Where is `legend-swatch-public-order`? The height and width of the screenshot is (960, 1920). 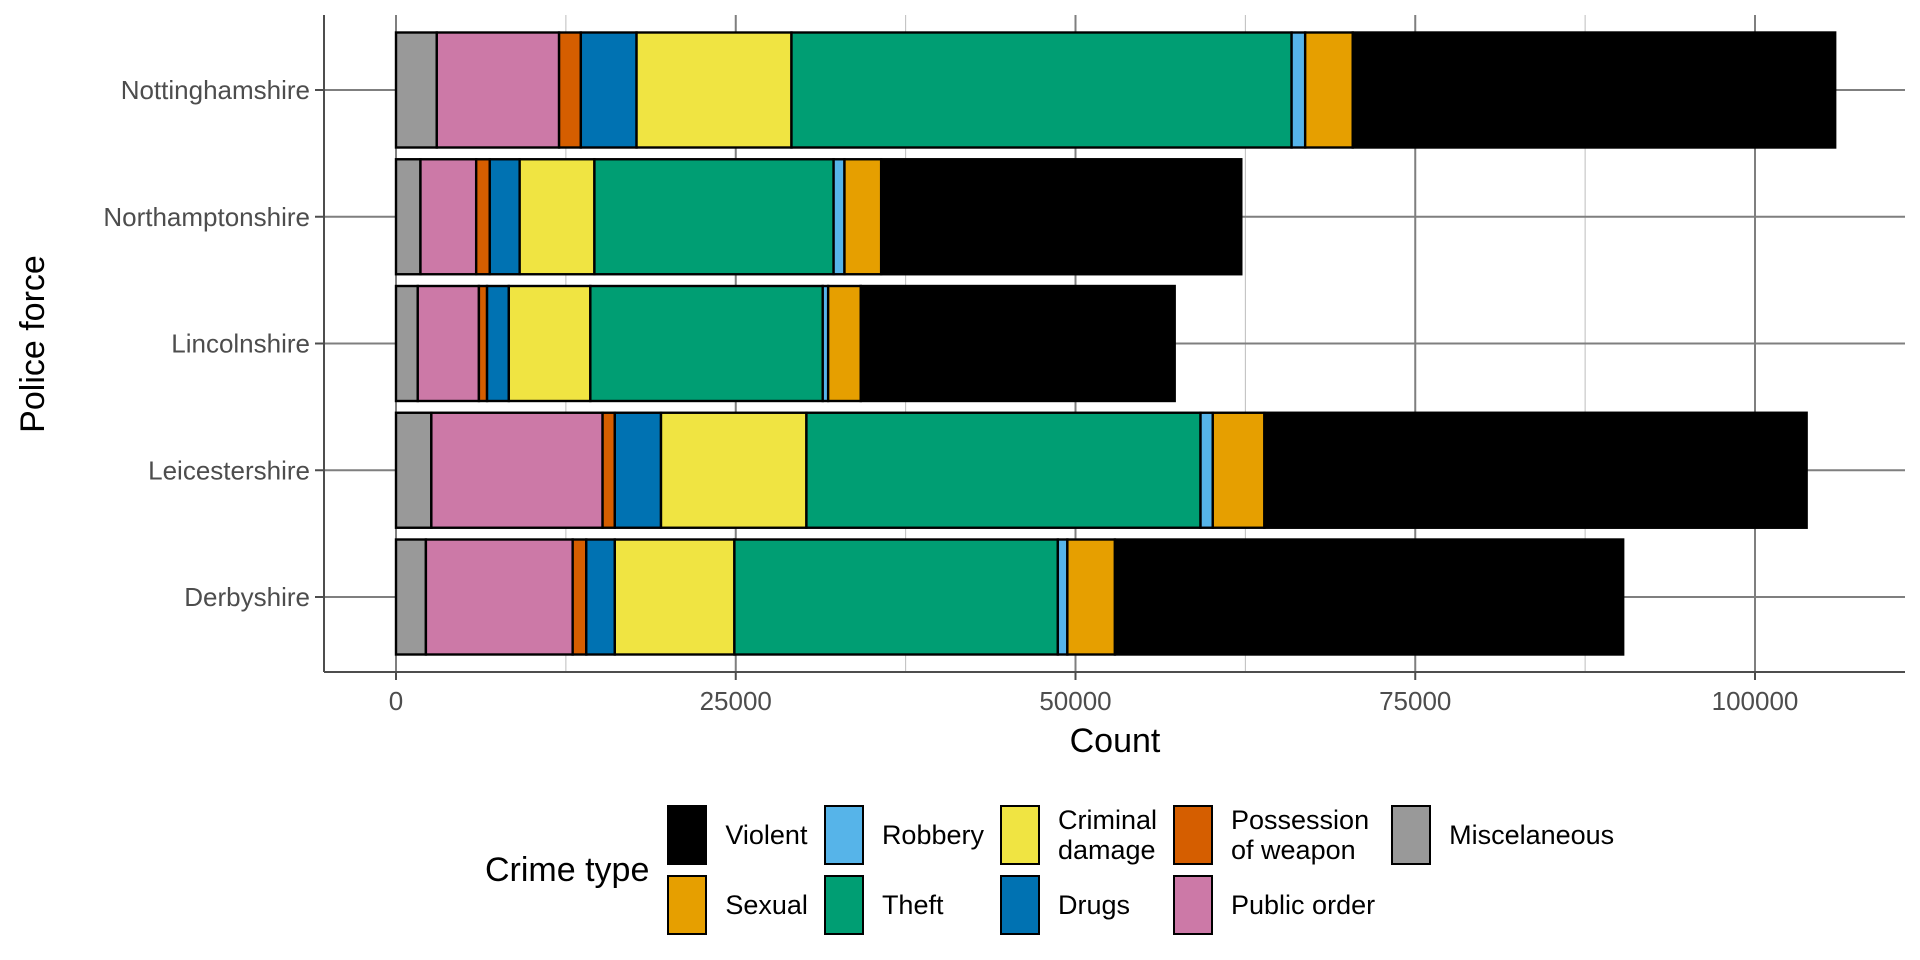
legend-swatch-public-order is located at coordinates (1193, 905).